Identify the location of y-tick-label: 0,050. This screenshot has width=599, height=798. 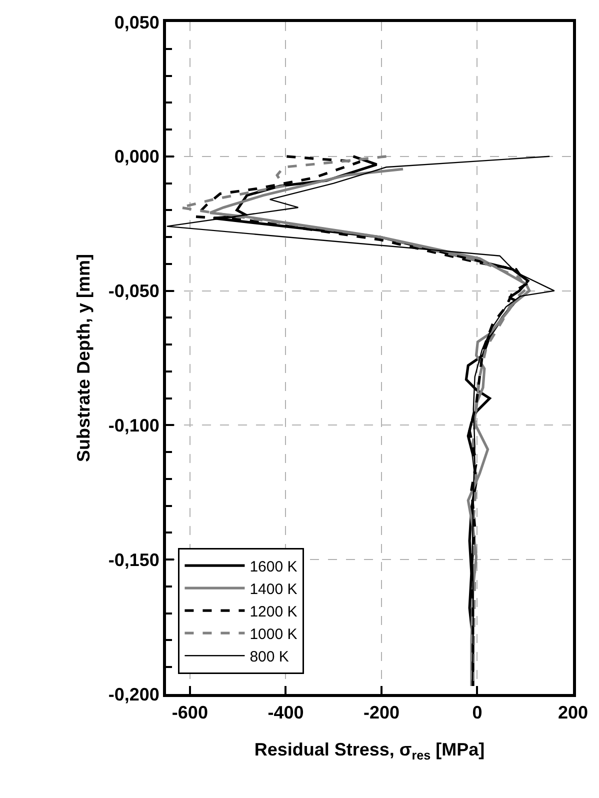
(137, 22).